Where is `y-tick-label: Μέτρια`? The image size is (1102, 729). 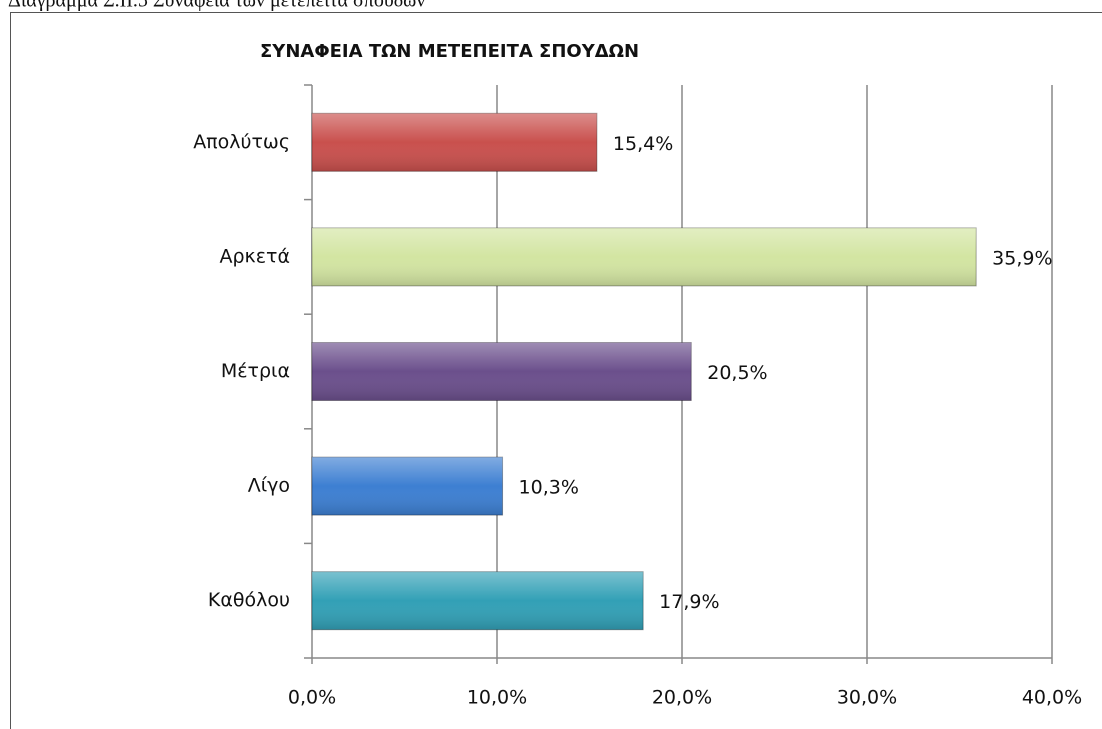 y-tick-label: Μέτρια is located at coordinates (255, 371).